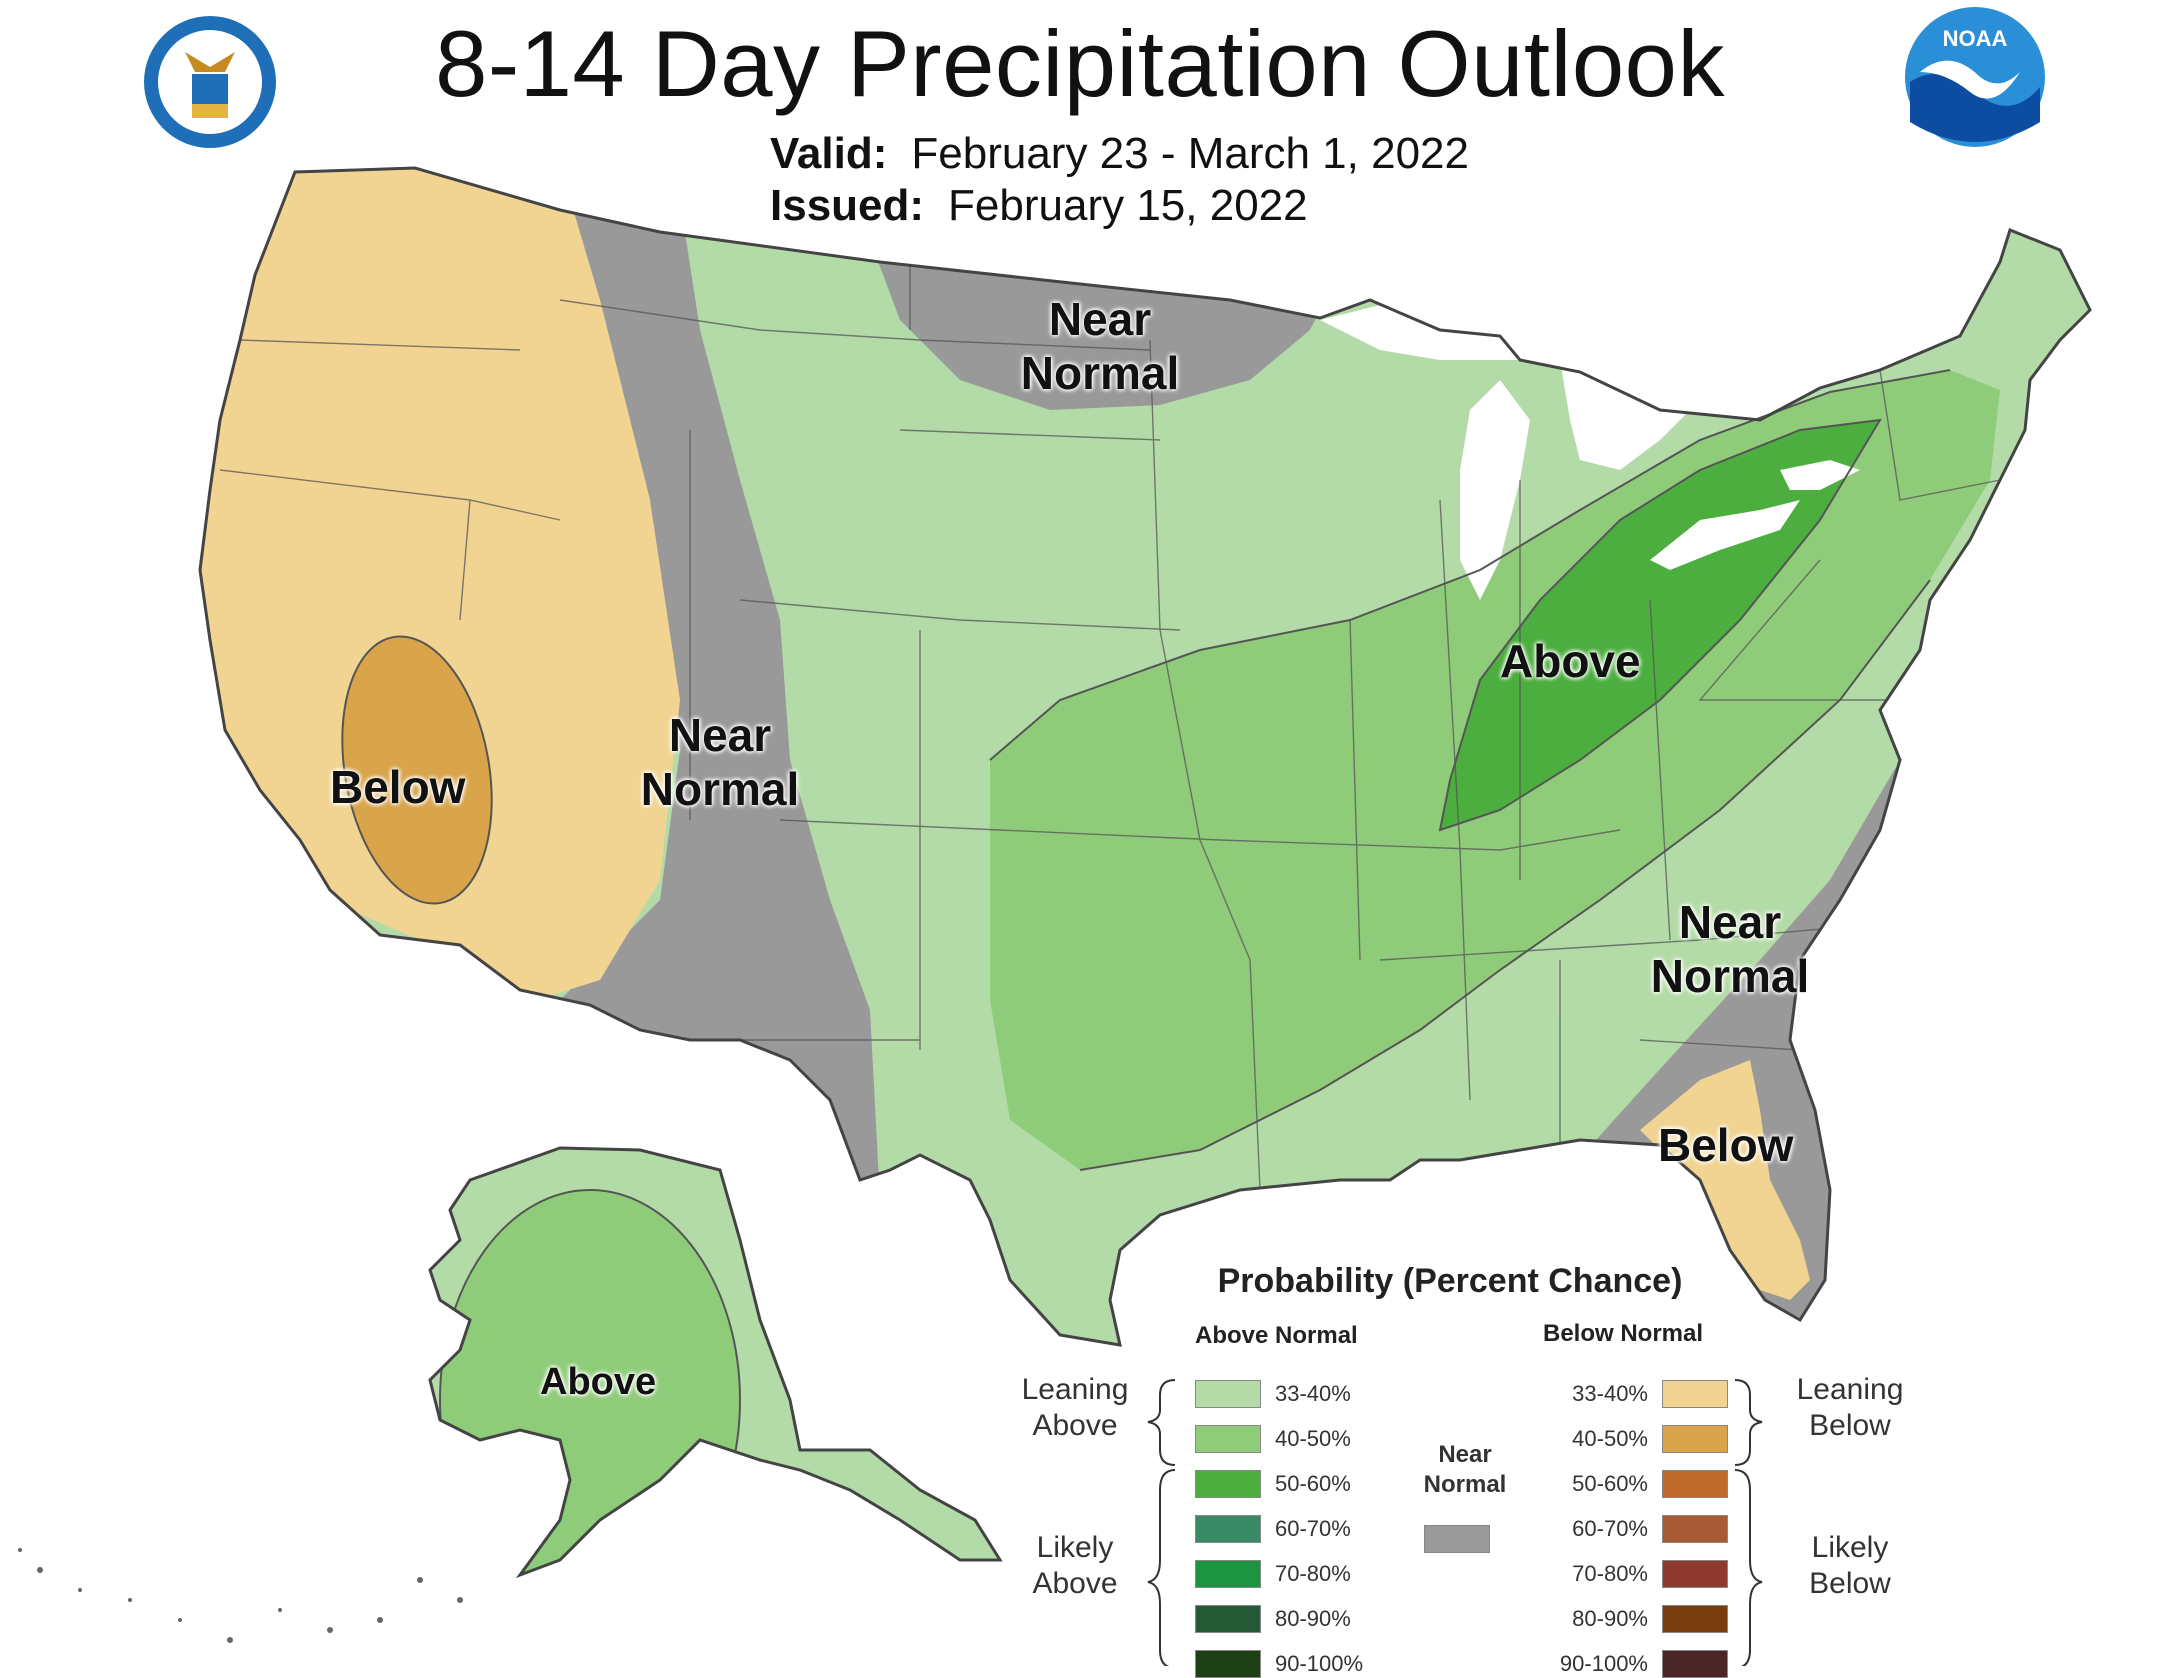  Describe the element at coordinates (829, 153) in the screenshot. I see `valid-key: Valid:` at that location.